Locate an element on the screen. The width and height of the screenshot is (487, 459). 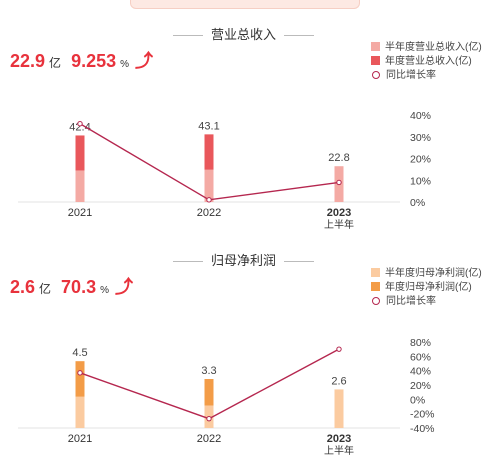
profit-growth: 70.3 is located at coordinates (79, 287).